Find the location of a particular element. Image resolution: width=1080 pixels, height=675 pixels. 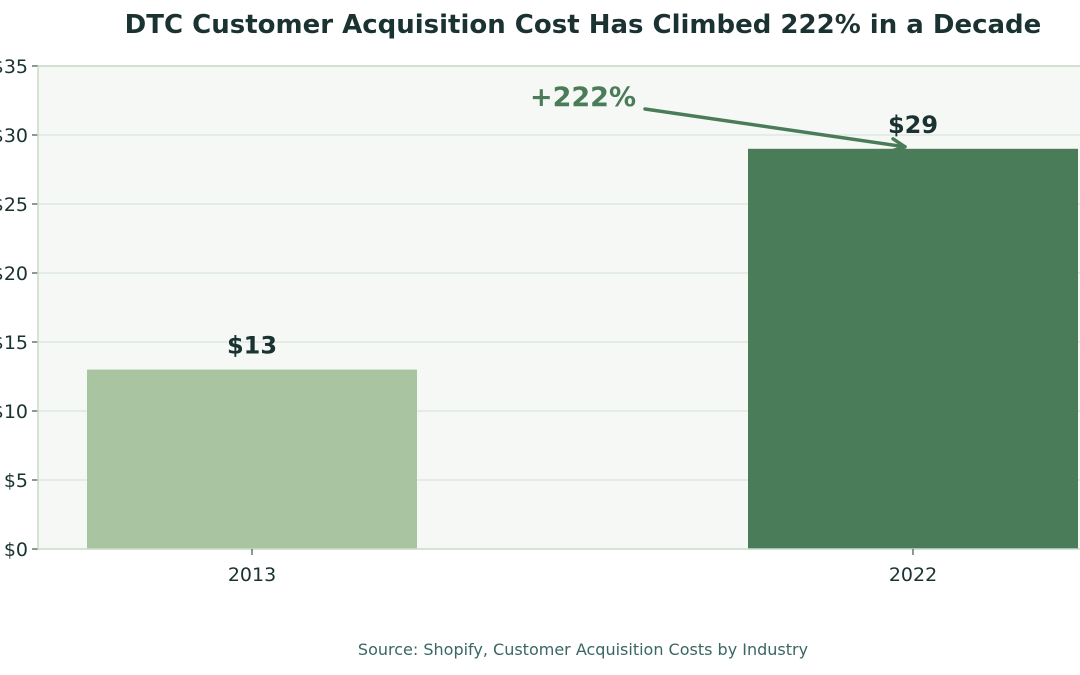

annotation-arrow-head is located at coordinates (898, 145).